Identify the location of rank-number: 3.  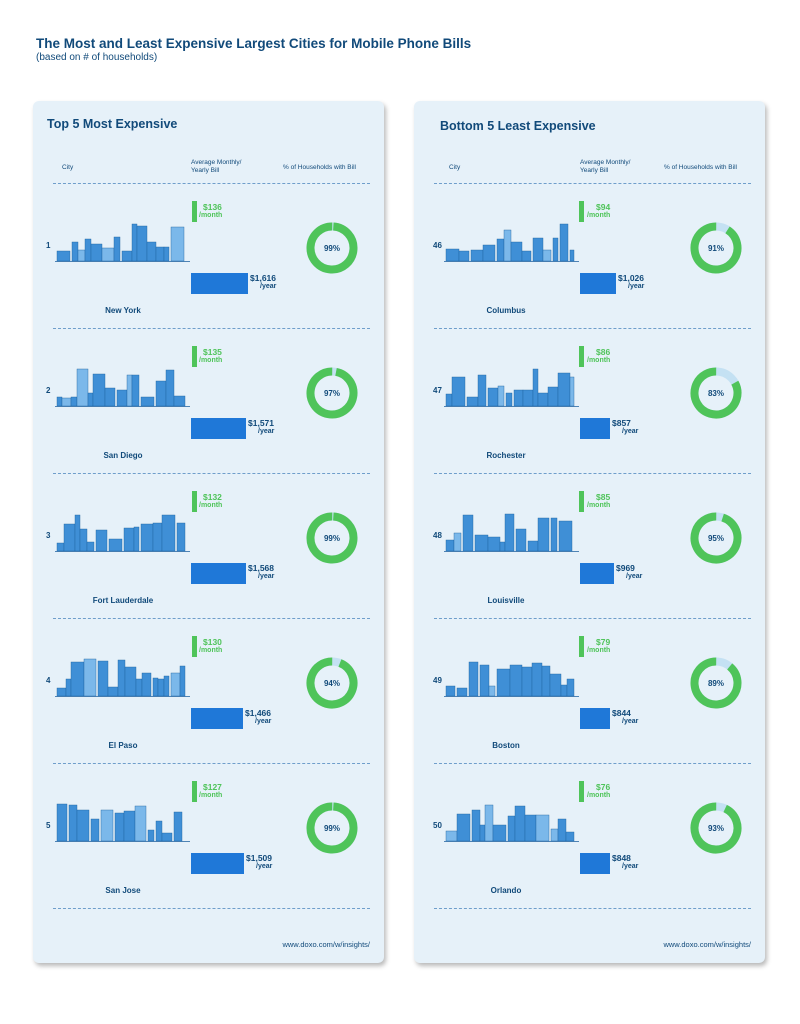
(48, 535).